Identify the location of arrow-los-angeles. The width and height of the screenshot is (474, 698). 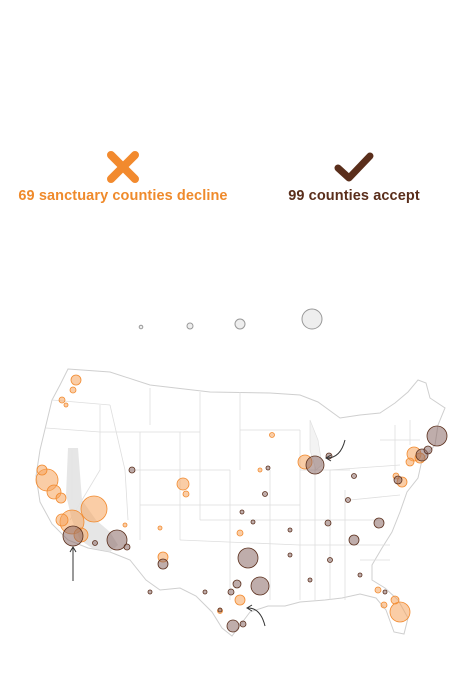
(73, 563).